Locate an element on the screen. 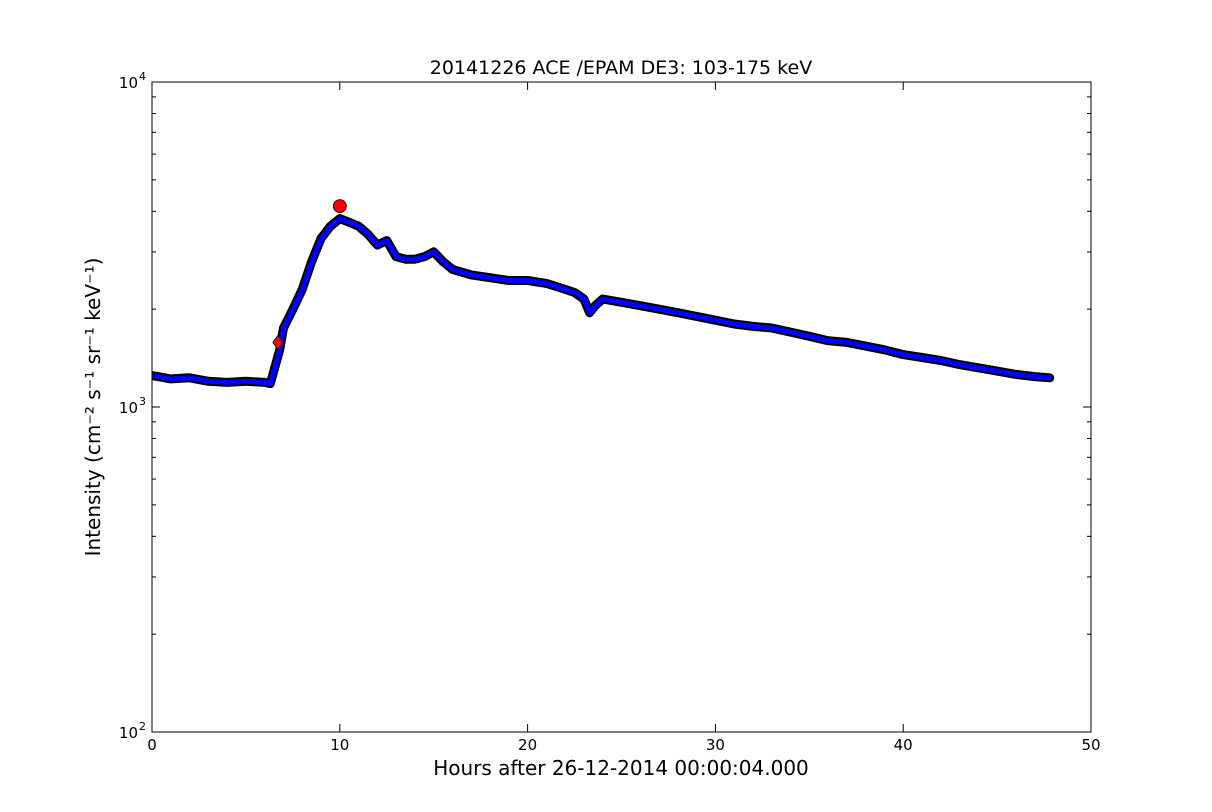 The image size is (1212, 812). y-tick-label-exponent: 2 is located at coordinates (142, 726).